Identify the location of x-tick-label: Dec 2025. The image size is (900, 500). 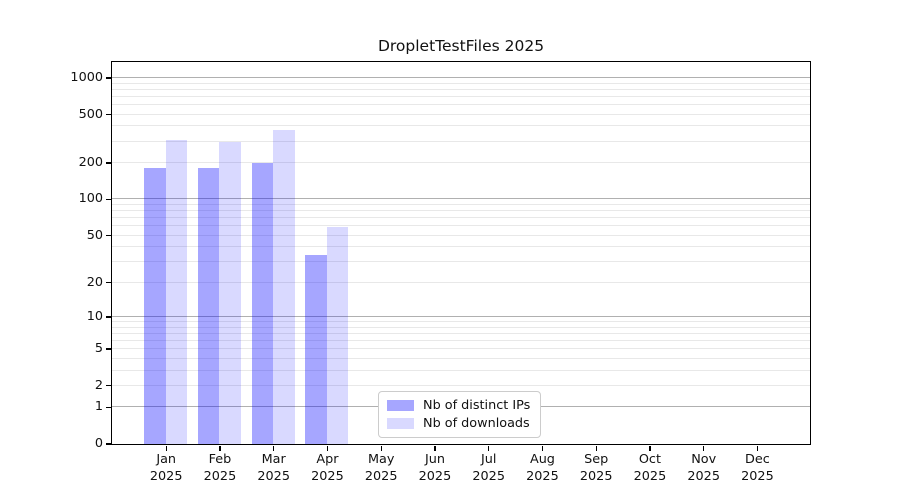
(757, 468).